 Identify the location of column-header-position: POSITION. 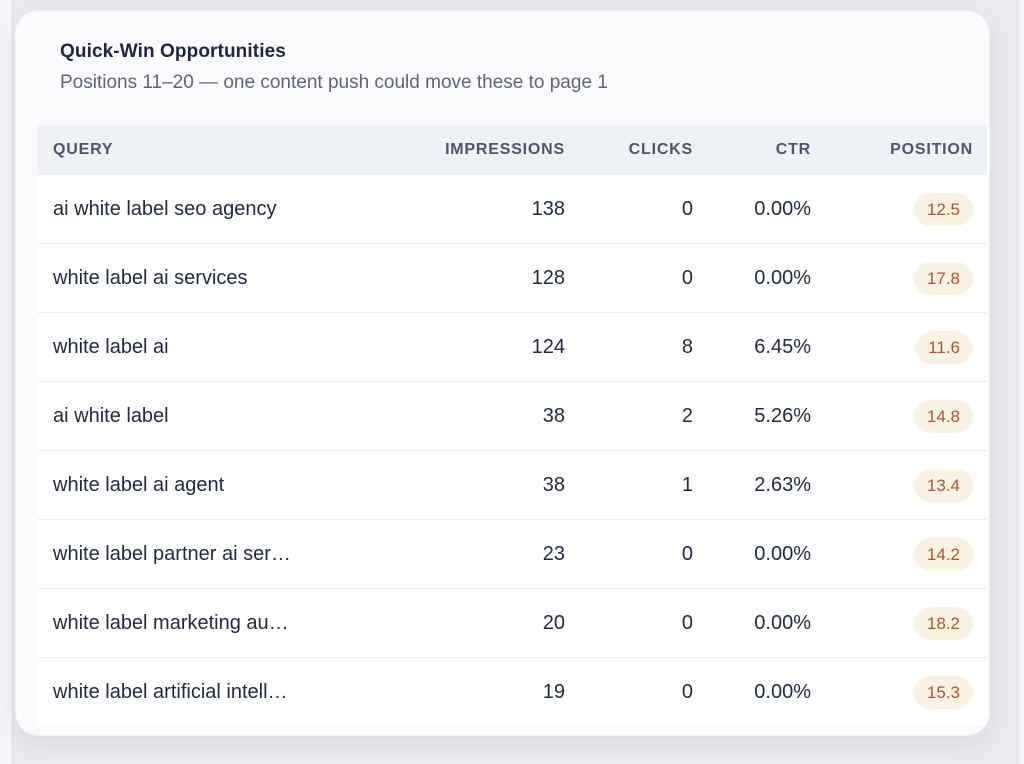
(931, 149).